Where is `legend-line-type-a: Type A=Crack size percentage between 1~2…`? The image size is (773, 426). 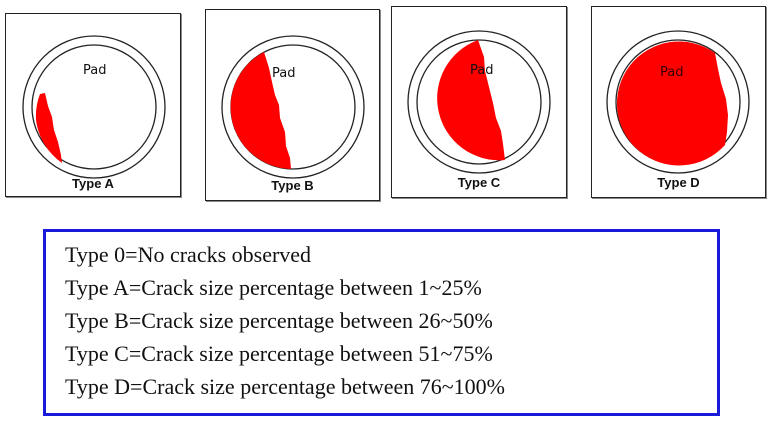 legend-line-type-a: Type A=Crack size percentage between 1~2… is located at coordinates (273, 287).